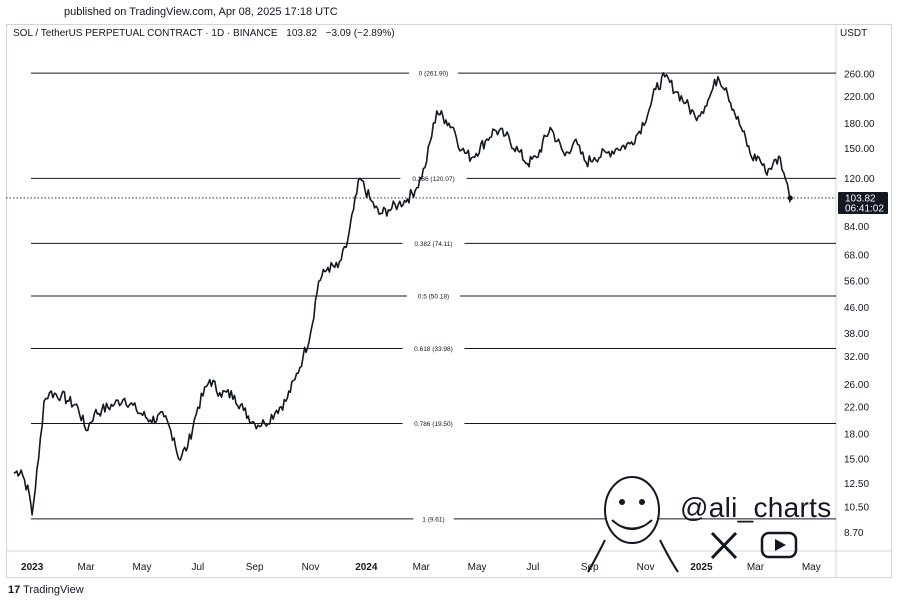 The image size is (900, 603). Describe the element at coordinates (724, 545) in the screenshot. I see `x-social-icon` at that location.